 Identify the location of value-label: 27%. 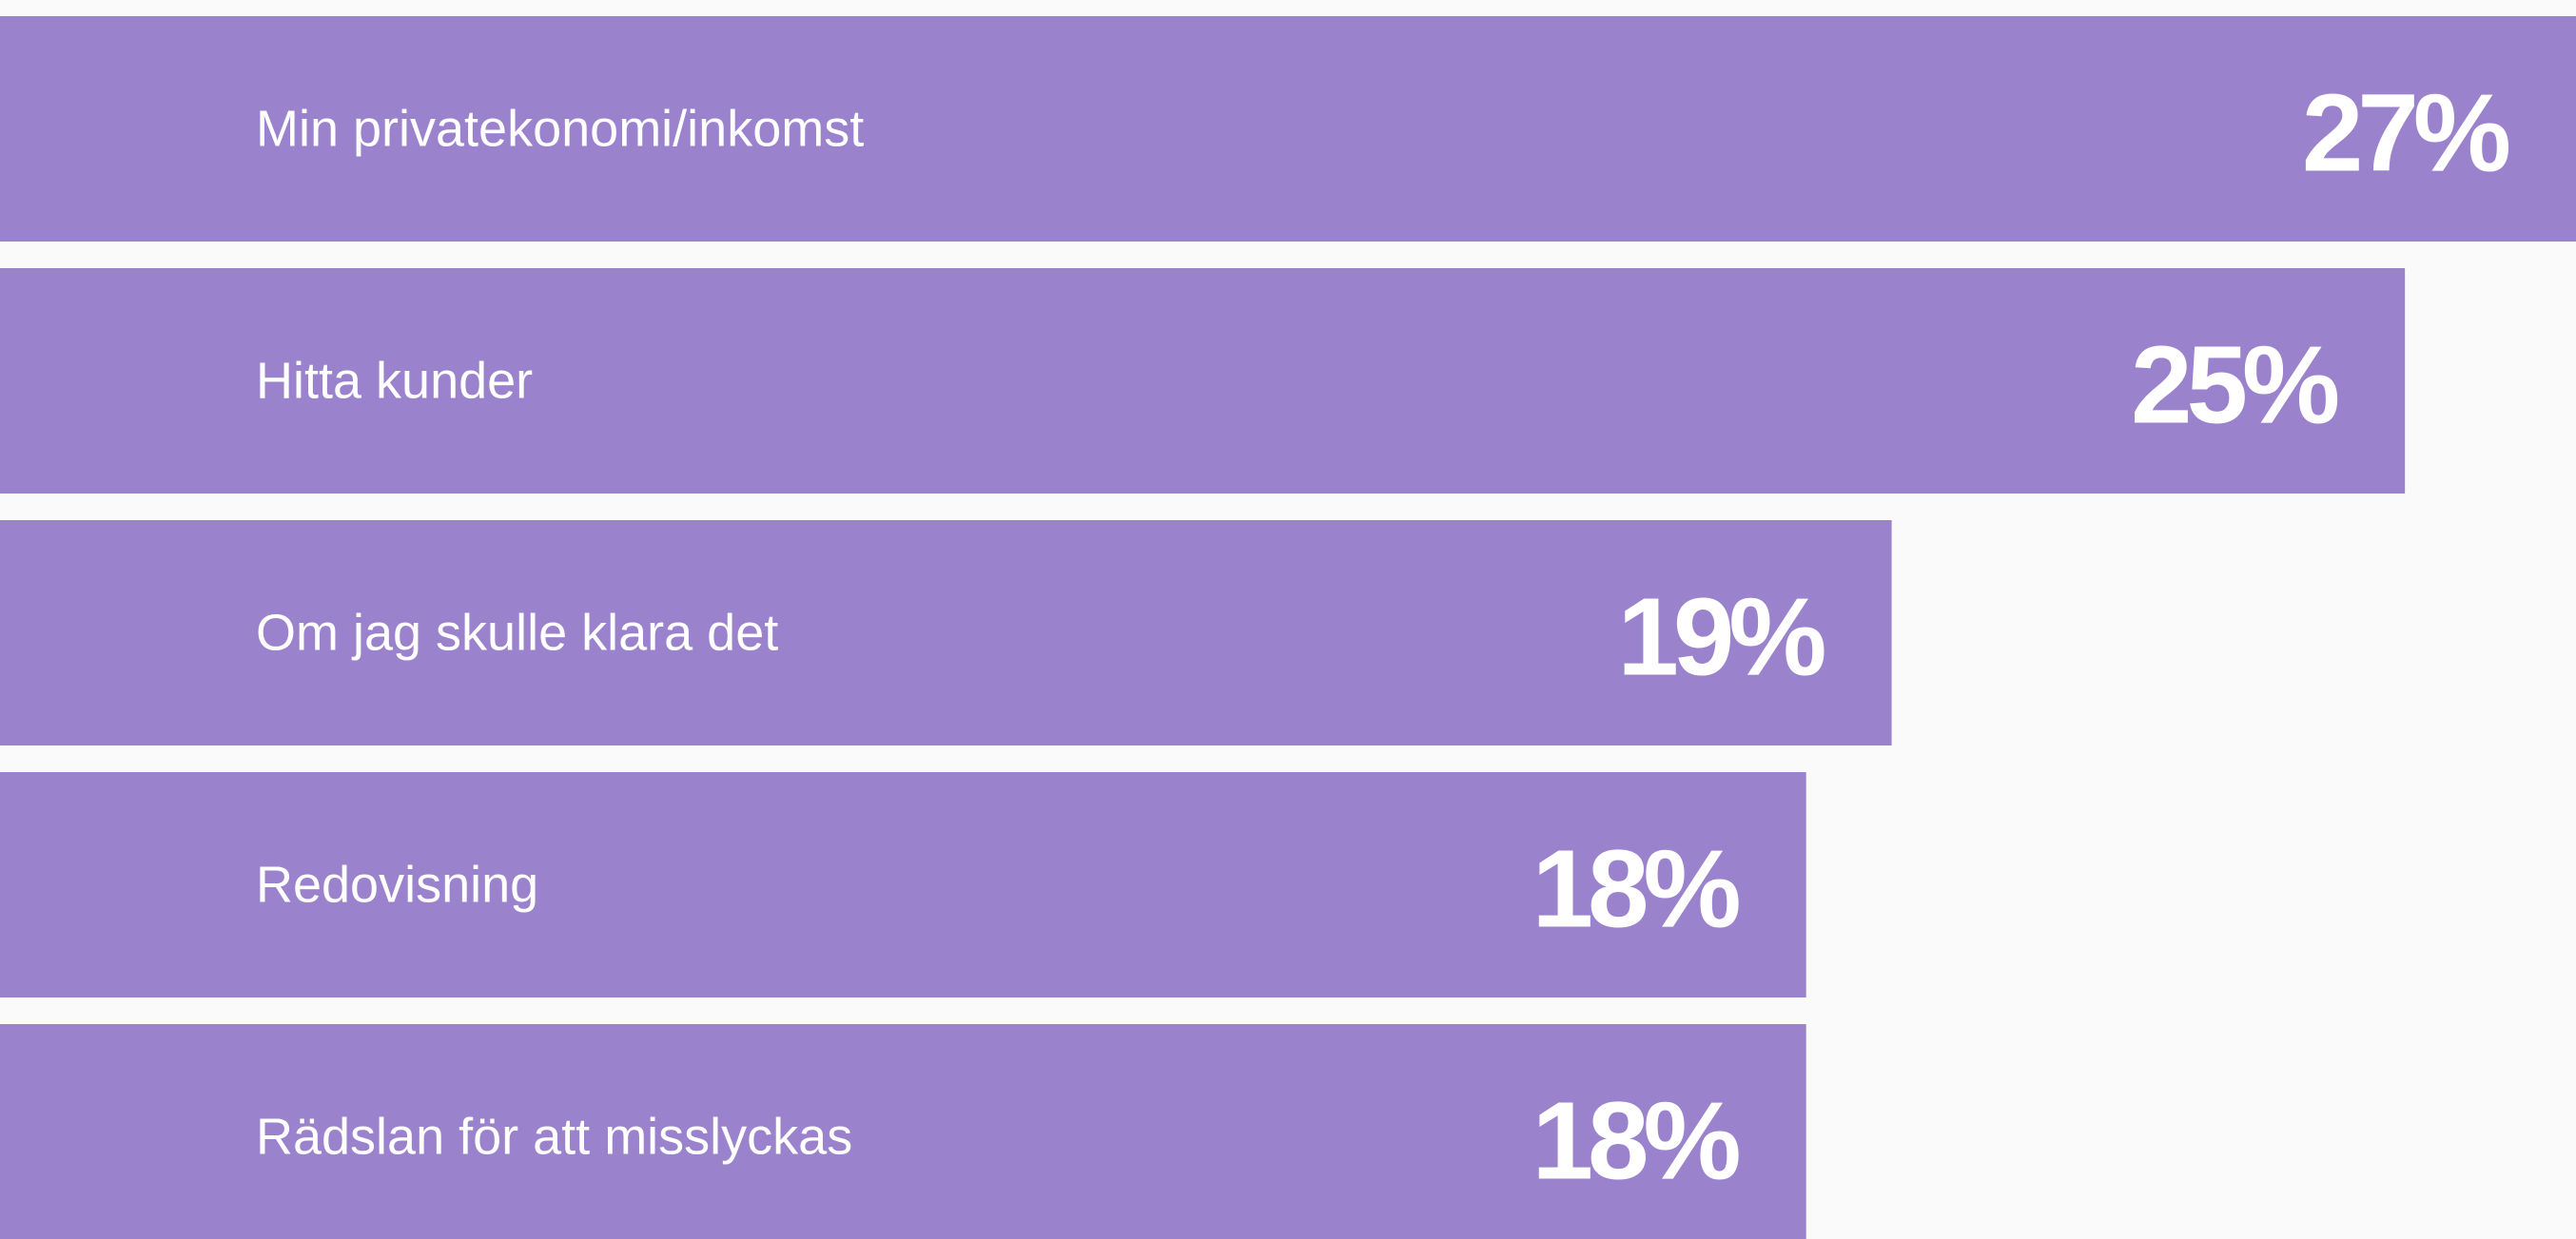
(2406, 133).